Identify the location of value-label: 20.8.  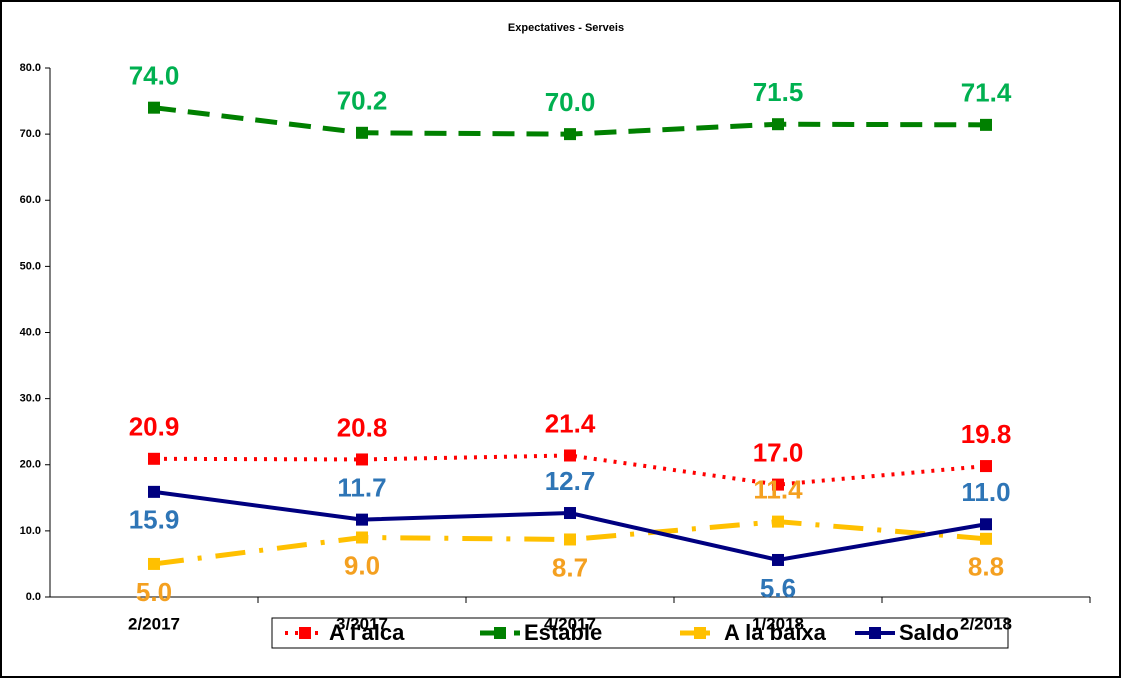
(362, 427).